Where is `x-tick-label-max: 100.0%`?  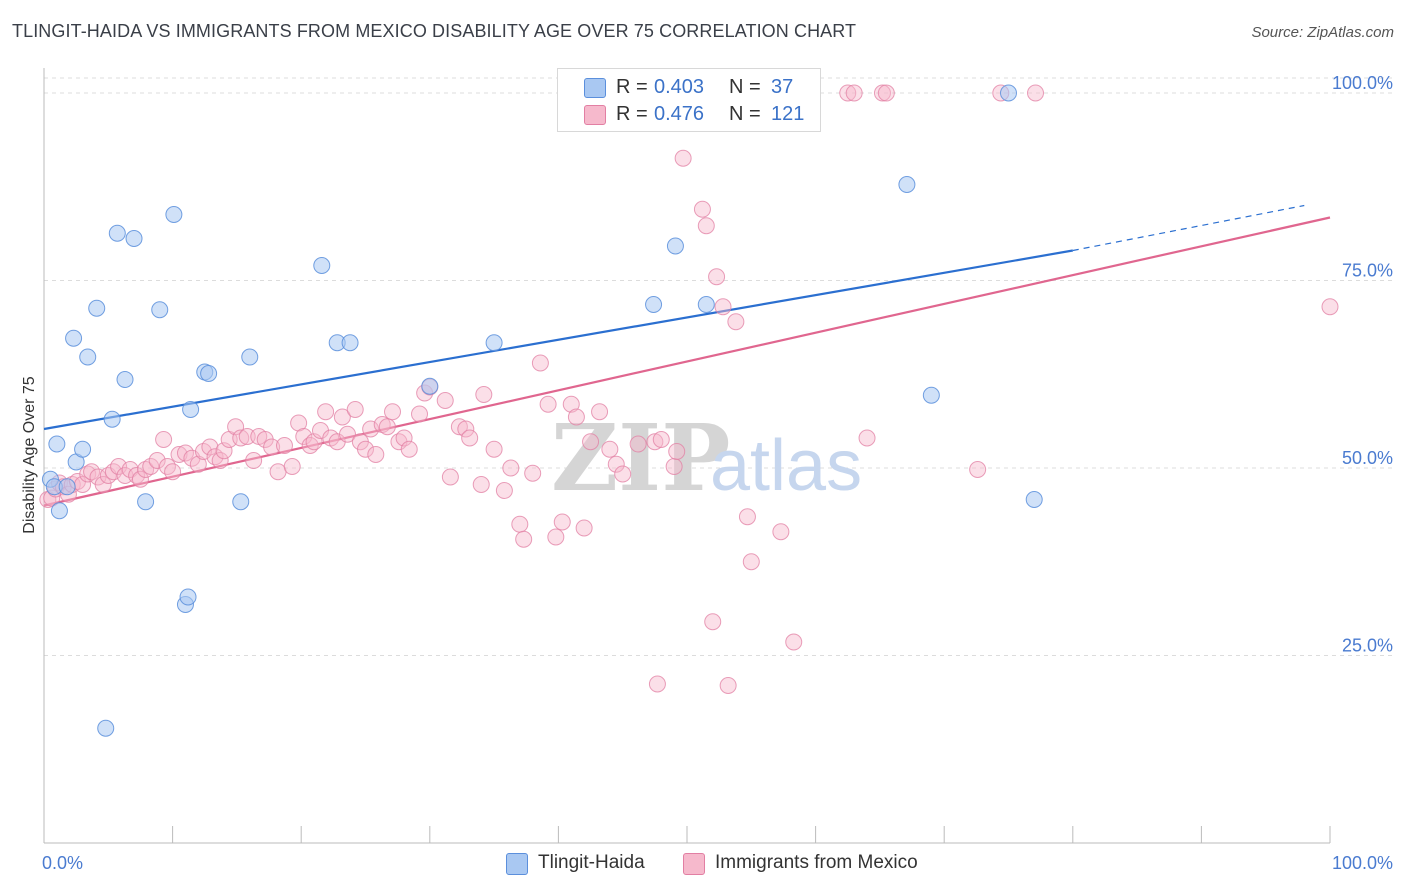 x-tick-label-max: 100.0% is located at coordinates (1362, 863).